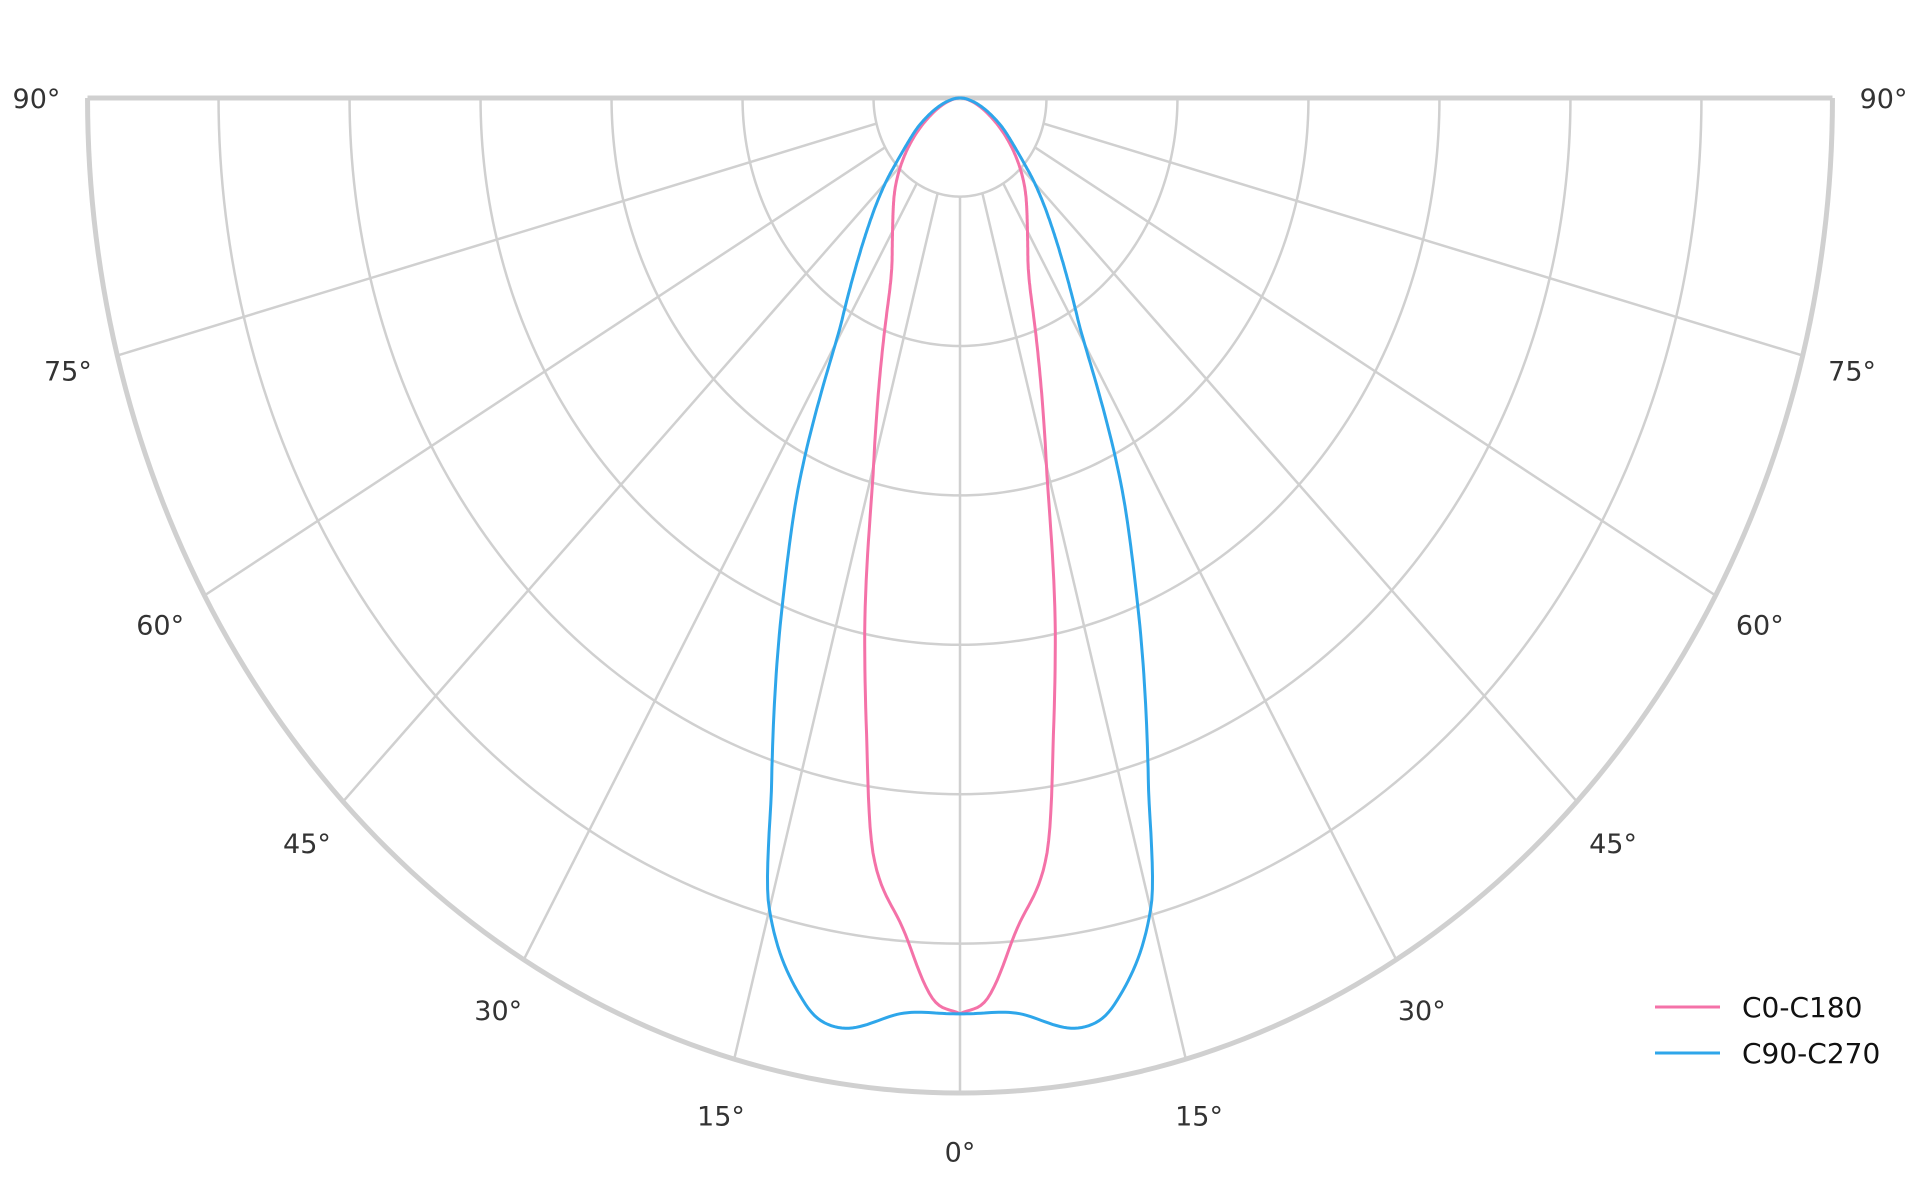 The image size is (1920, 1177). Describe the element at coordinates (1767, 1030) in the screenshot. I see `legend: C0-C180 C90-C270` at that location.